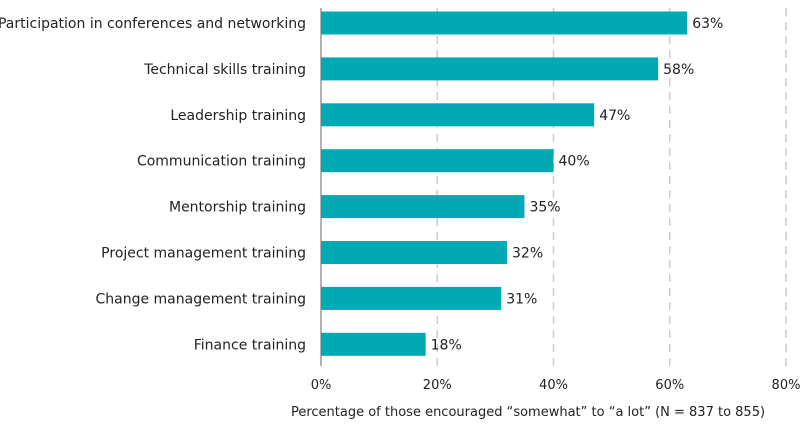  What do you see at coordinates (544, 208) in the screenshot?
I see `value-label: 35%` at bounding box center [544, 208].